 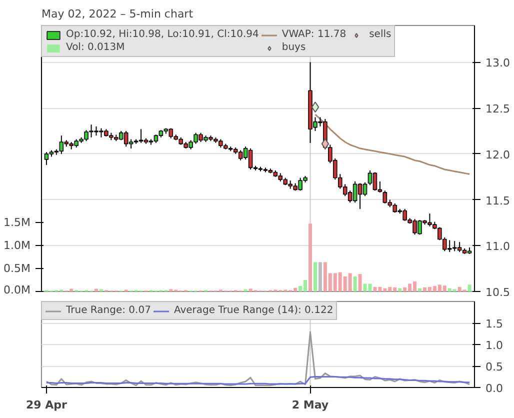 What do you see at coordinates (494, 388) in the screenshot?
I see `y-tick-label: 0.0` at bounding box center [494, 388].